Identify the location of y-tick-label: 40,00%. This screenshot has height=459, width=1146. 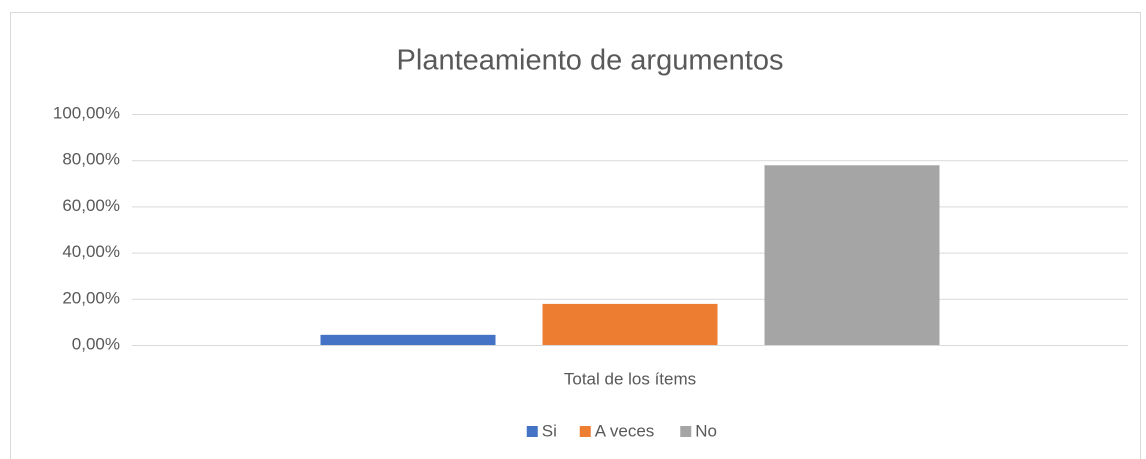
(91, 251).